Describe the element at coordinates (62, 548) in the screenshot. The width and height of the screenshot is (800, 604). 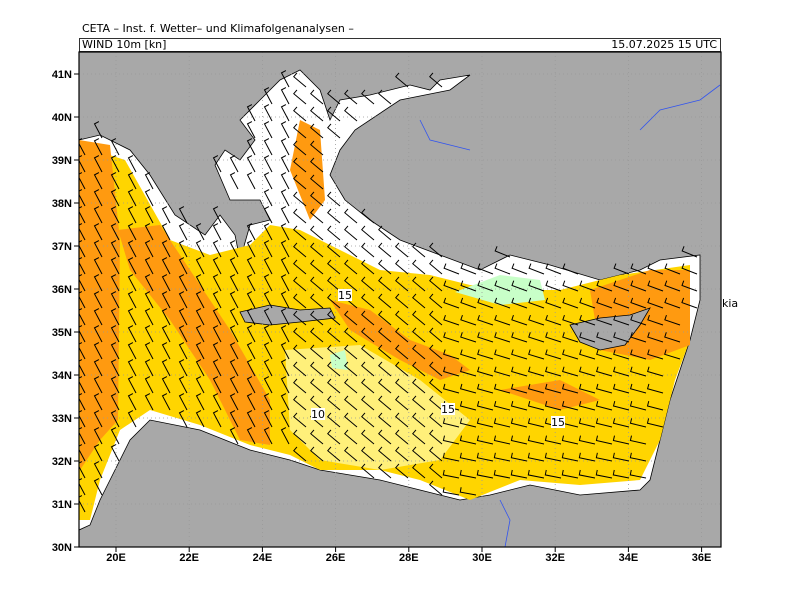
I see `lat-label: 30N` at that location.